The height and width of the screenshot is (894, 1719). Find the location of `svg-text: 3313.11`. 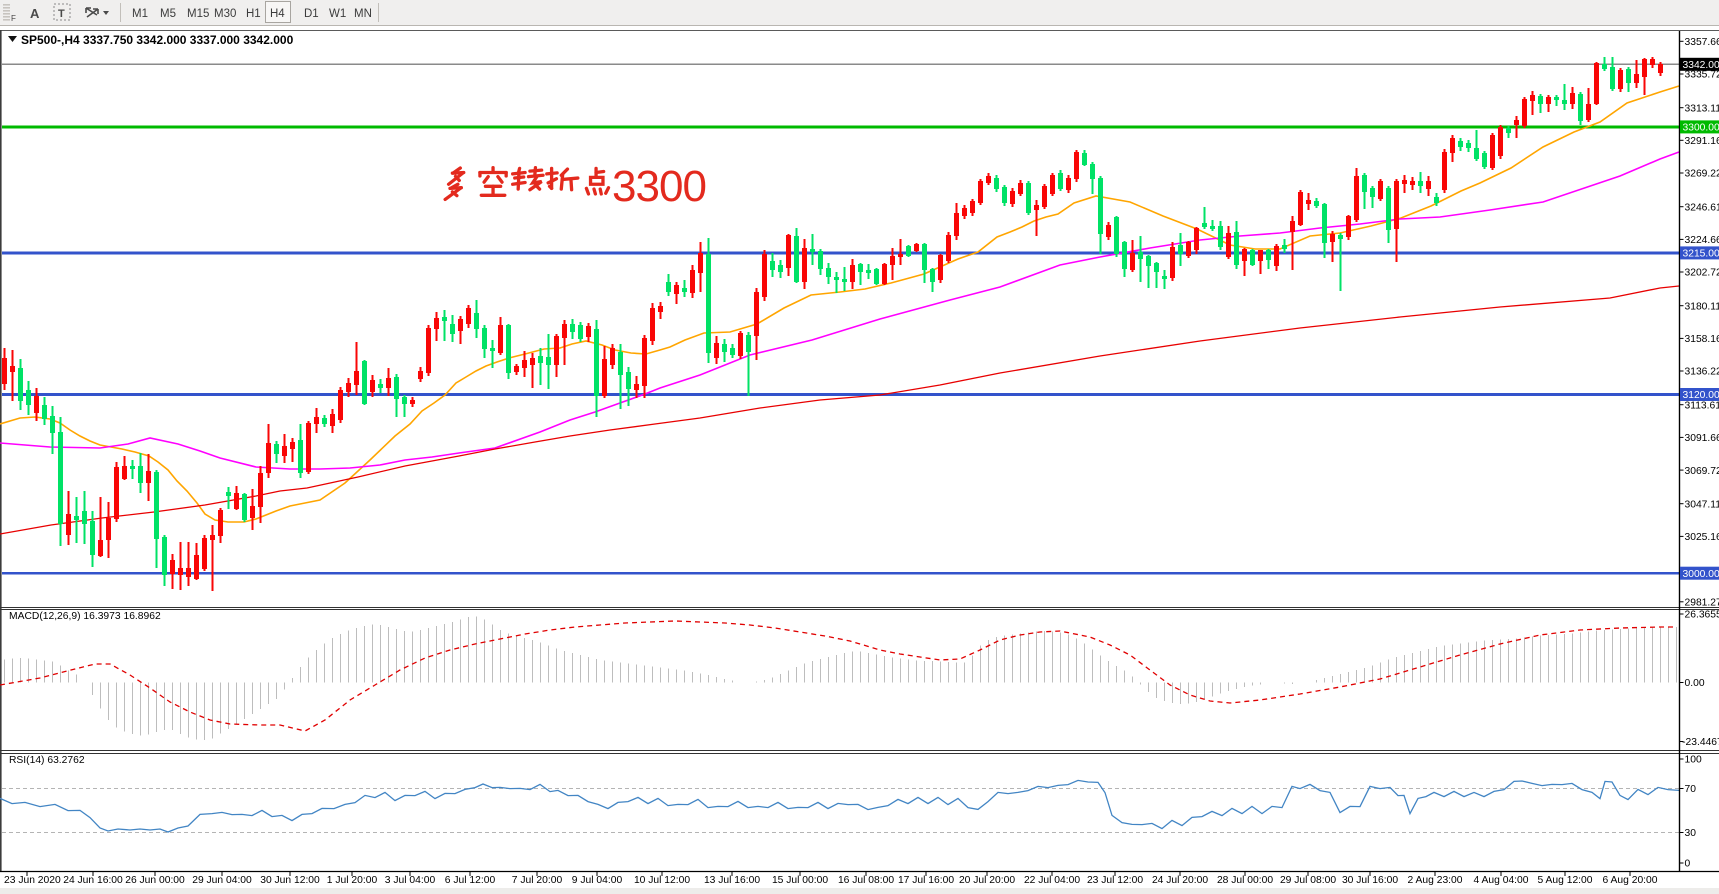

svg-text: 3313.11 is located at coordinates (1702, 108).